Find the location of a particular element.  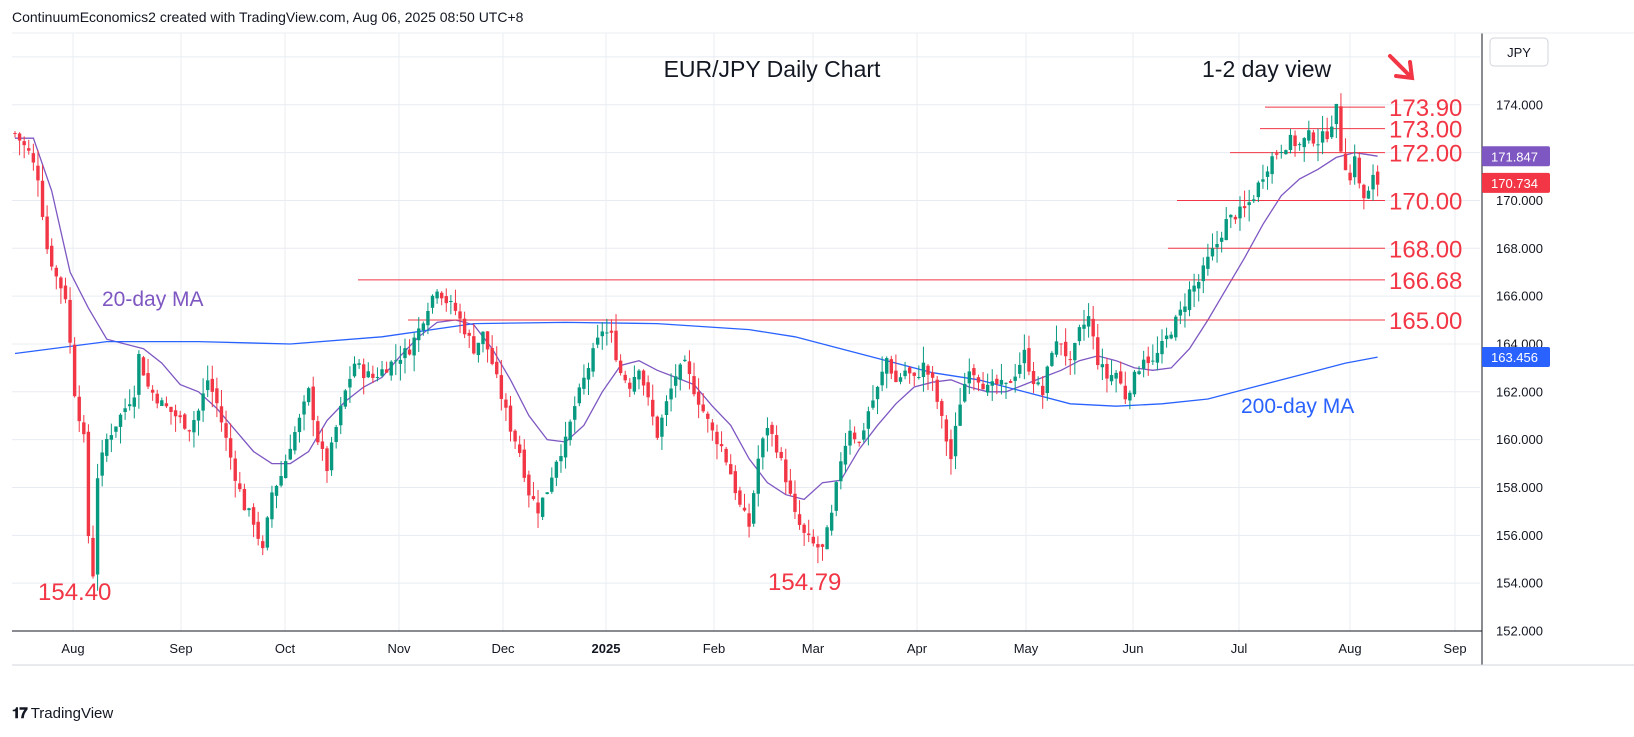

x-tick-label: Dec is located at coordinates (503, 648).